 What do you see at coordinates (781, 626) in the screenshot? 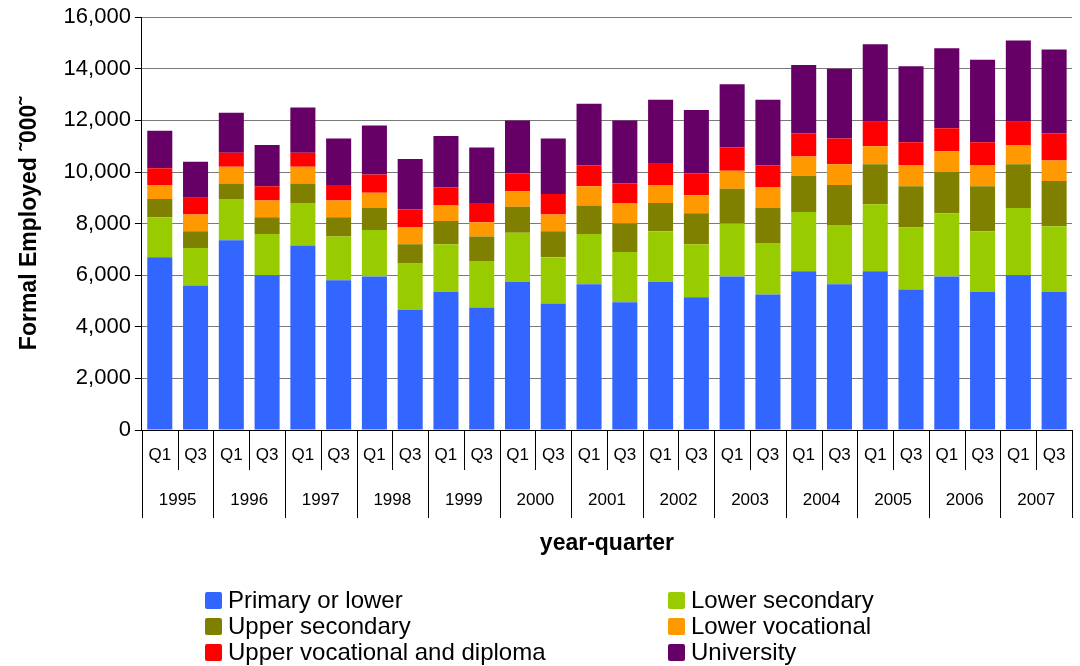
I see `legend-label: Lower vocational` at bounding box center [781, 626].